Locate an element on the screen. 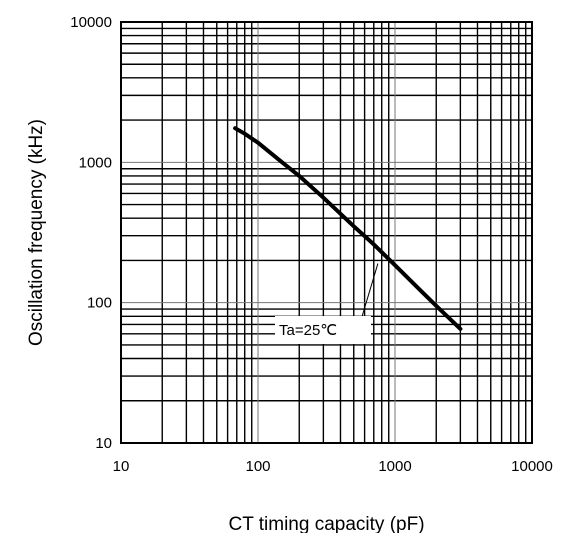 The image size is (576, 533). y-tick-label: 1000 is located at coordinates (95, 162).